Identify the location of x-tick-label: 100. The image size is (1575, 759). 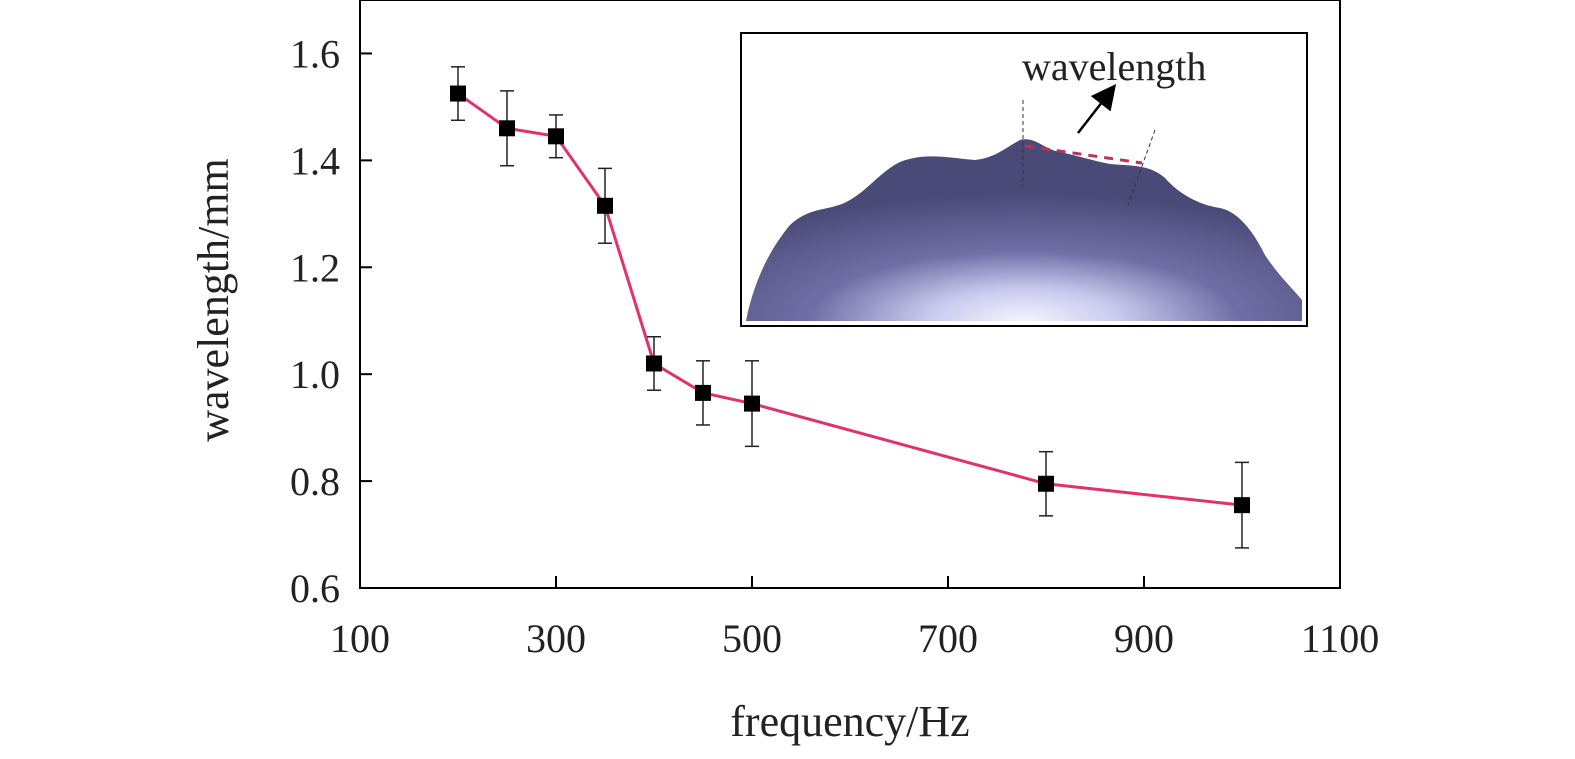
(360, 638).